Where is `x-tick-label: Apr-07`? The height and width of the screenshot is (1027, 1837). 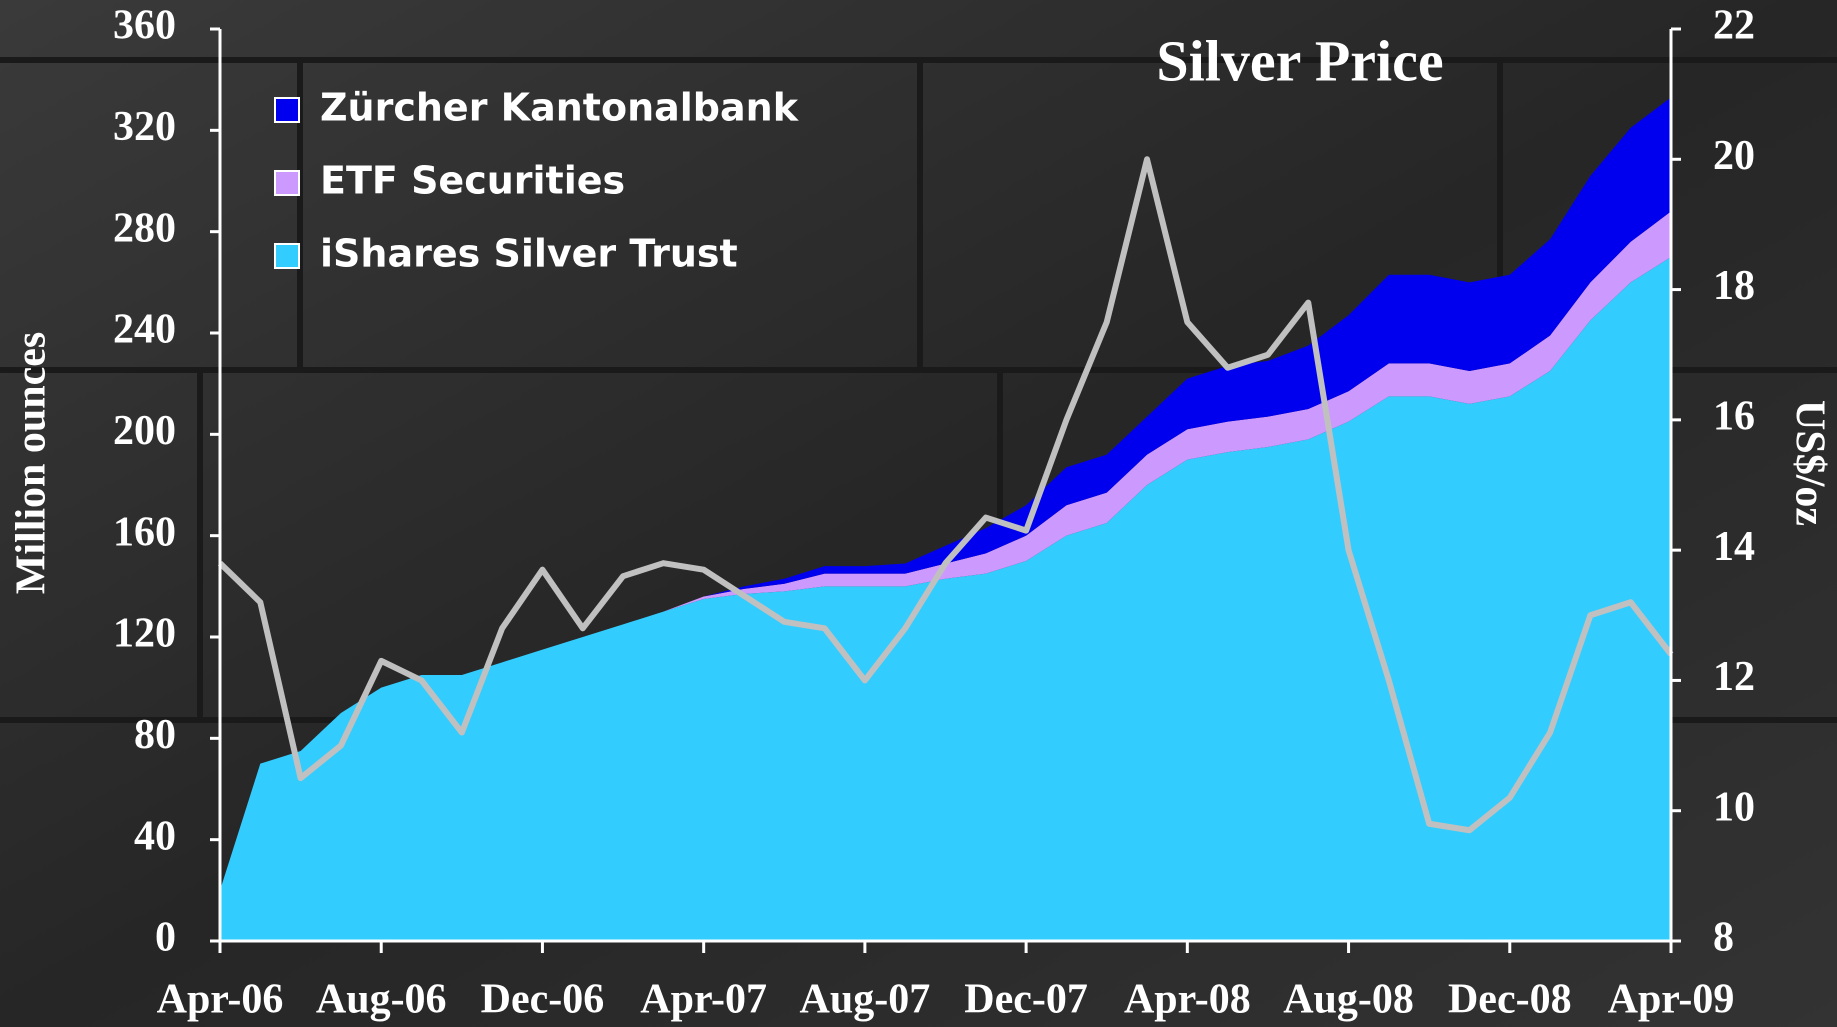
x-tick-label: Apr-07 is located at coordinates (703, 1000).